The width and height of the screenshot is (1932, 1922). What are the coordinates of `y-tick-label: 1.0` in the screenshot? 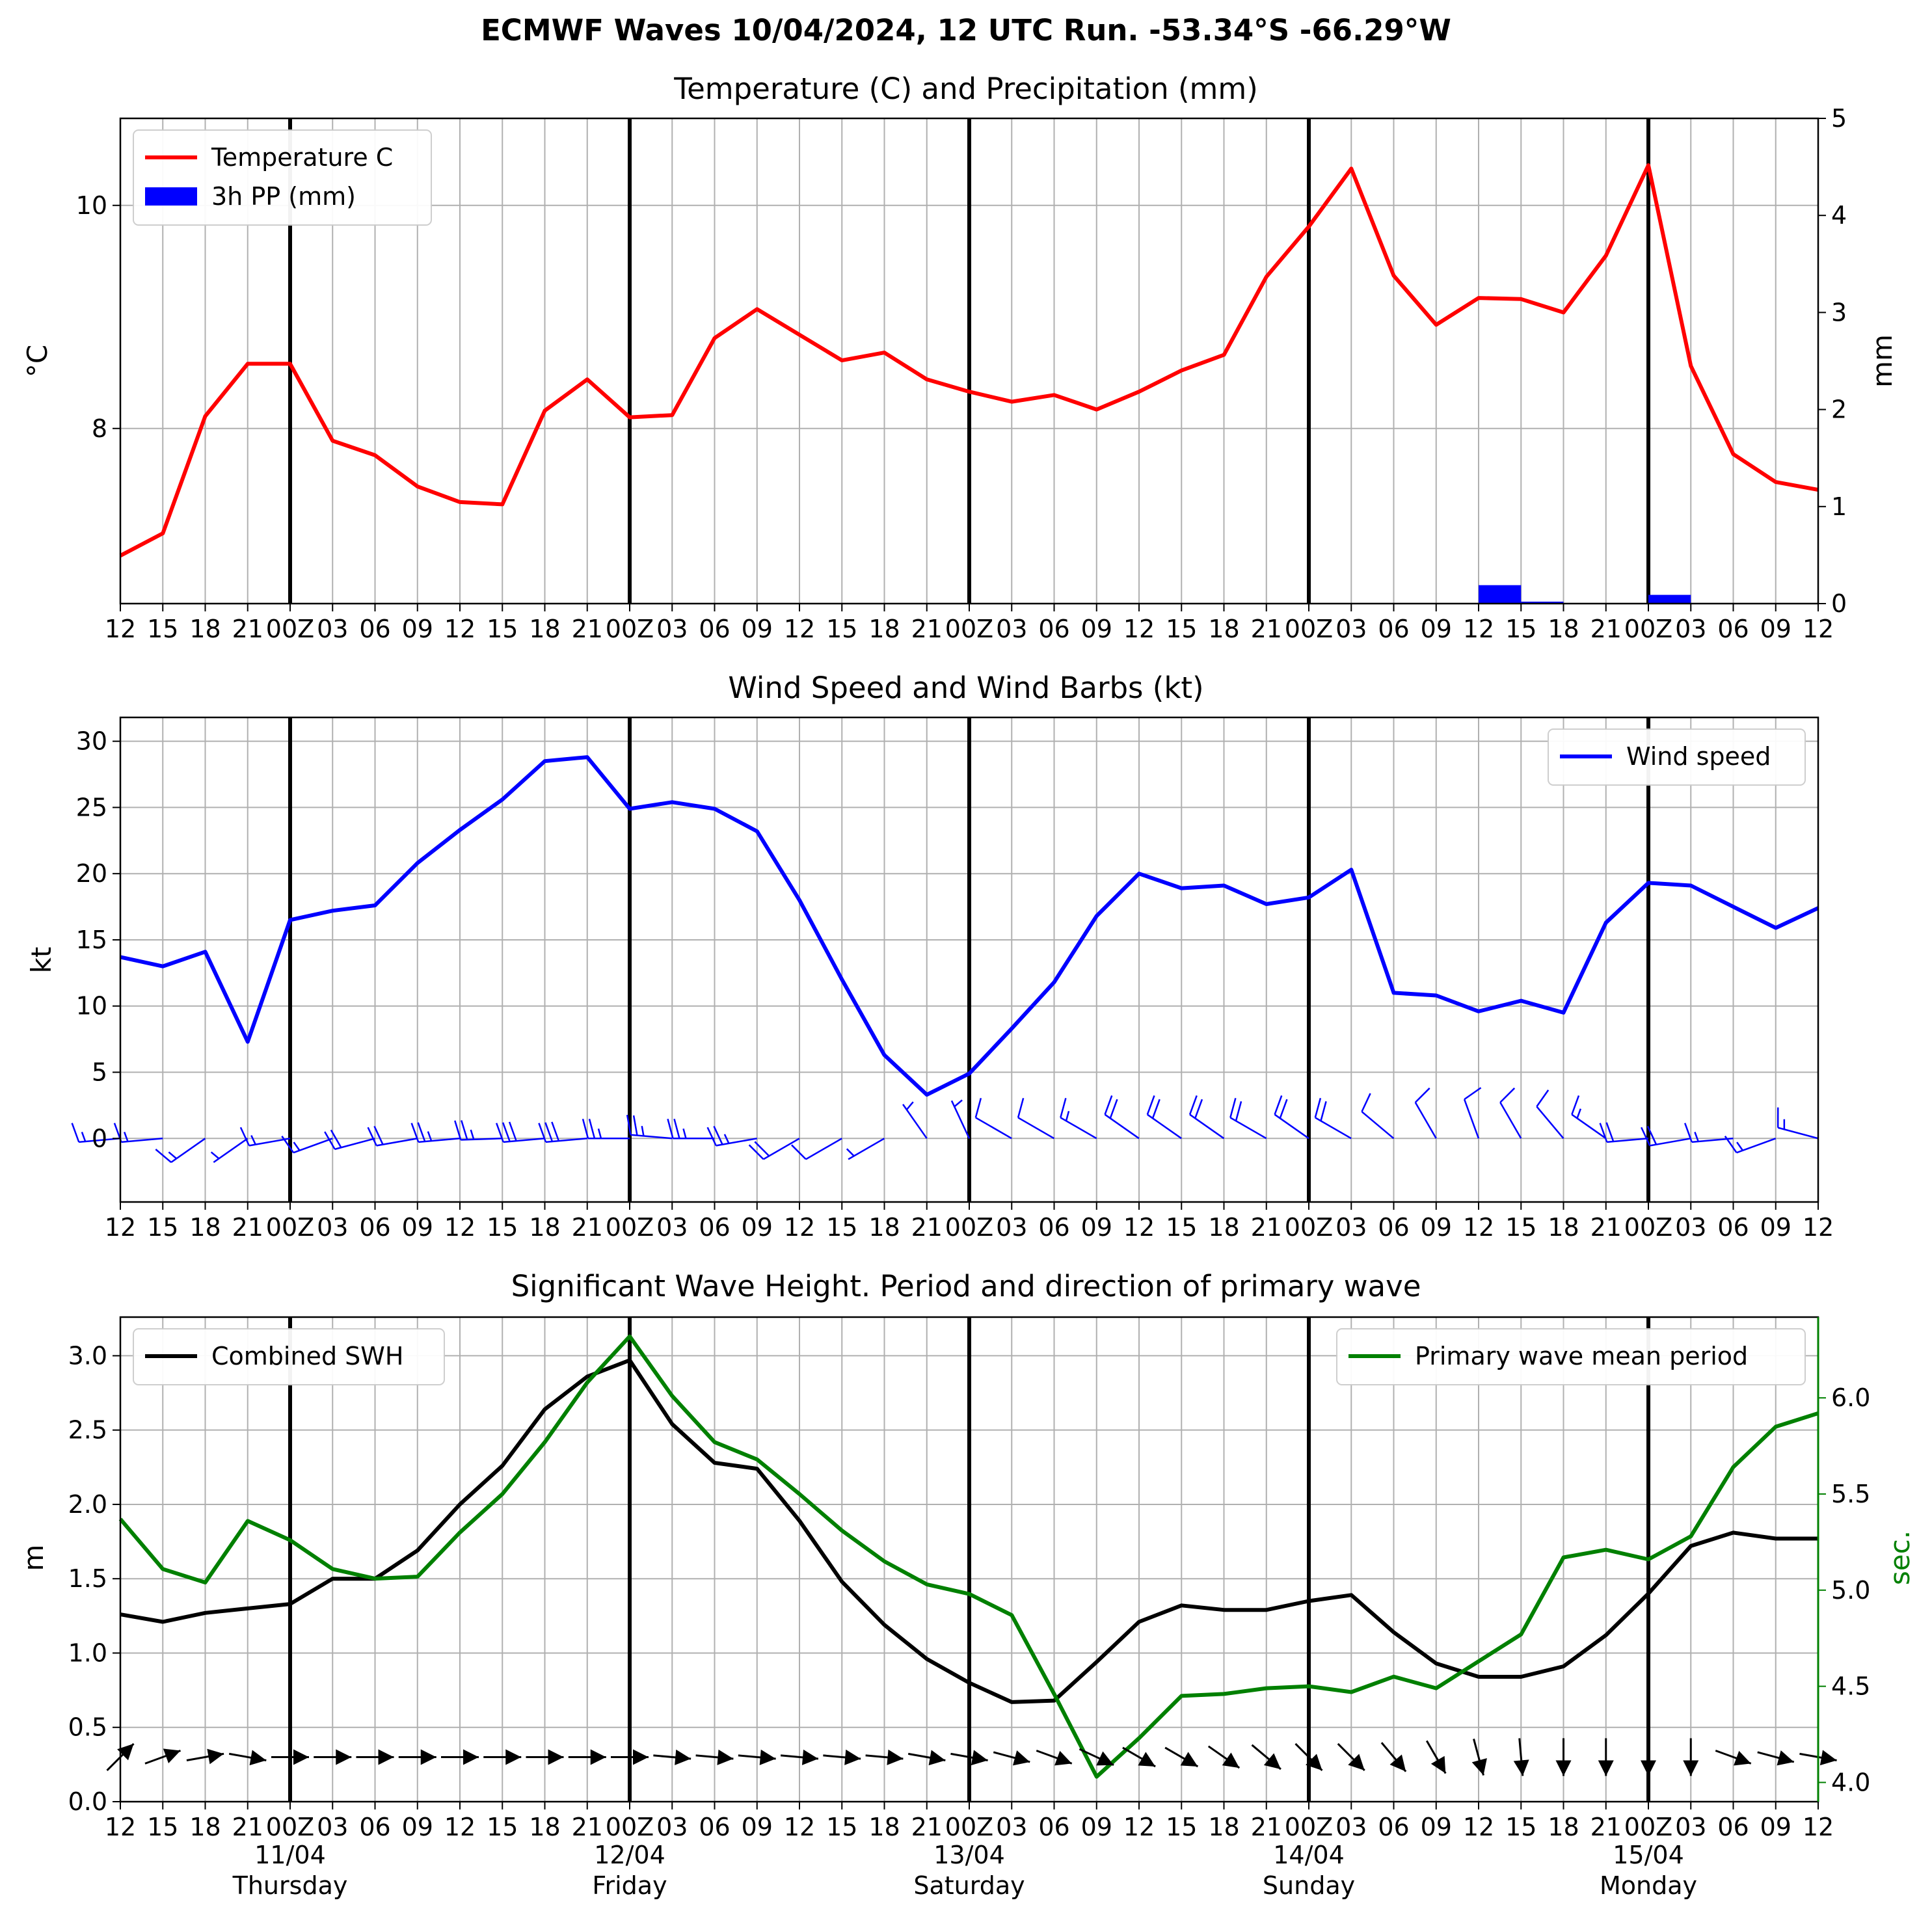 It's located at (87, 1652).